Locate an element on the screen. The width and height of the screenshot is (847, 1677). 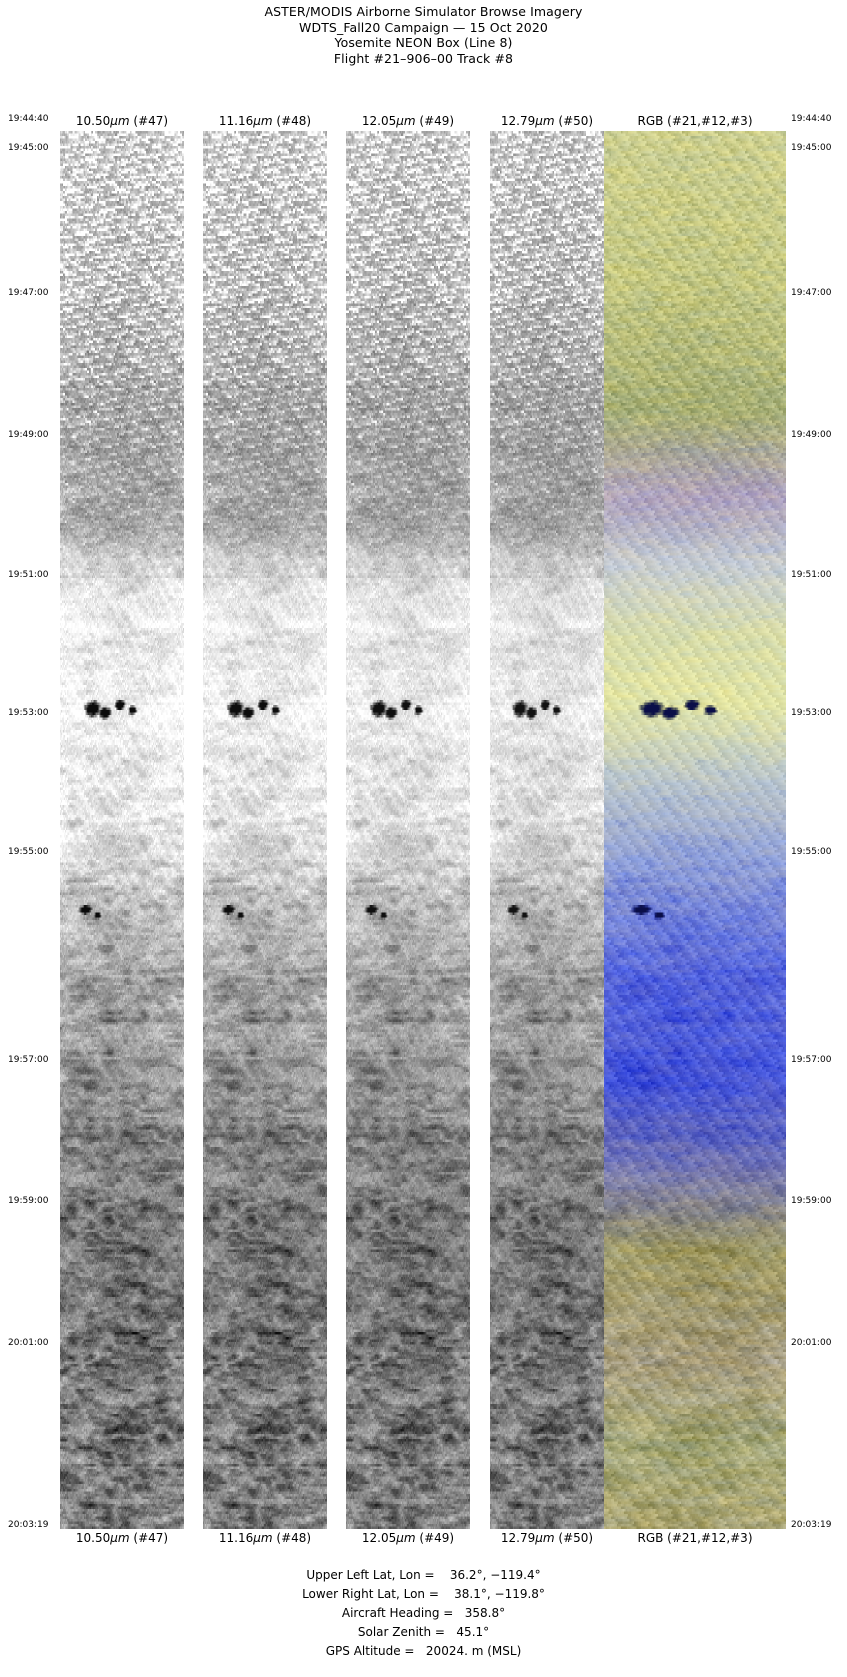
time-tick-right-195900: 19:59:00 is located at coordinates (811, 1201).